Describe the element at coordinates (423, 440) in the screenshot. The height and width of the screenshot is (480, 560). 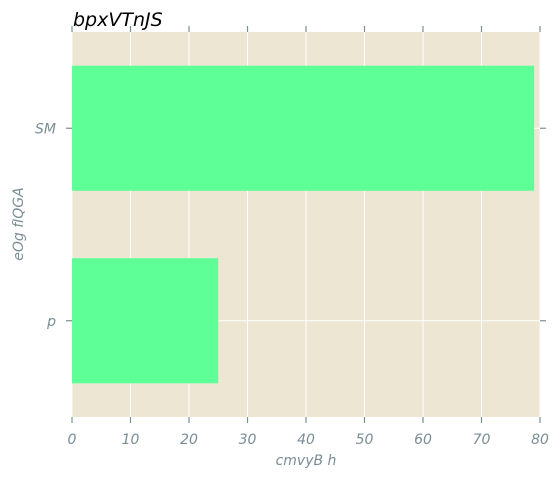
I see `x-tick-label: 60` at that location.